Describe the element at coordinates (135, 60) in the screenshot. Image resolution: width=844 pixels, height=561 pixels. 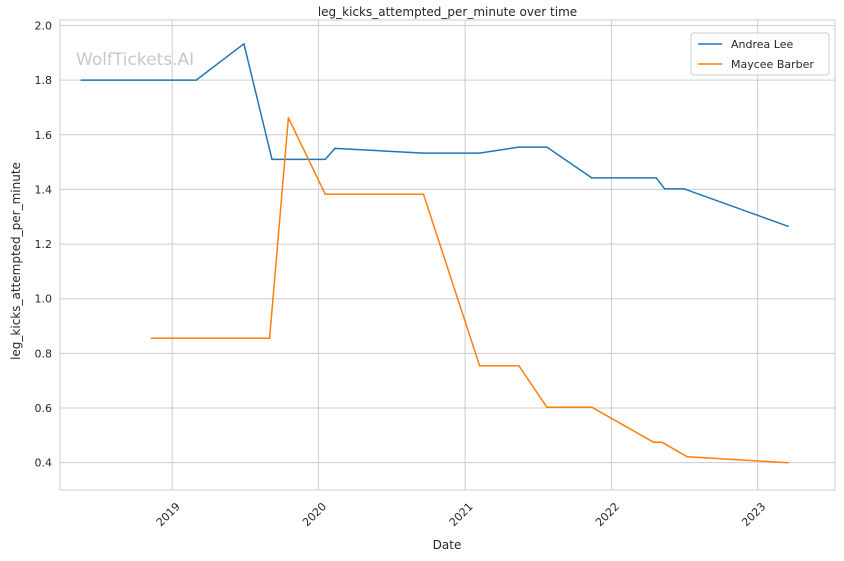
I see `watermark: WolfTickets.AI` at that location.